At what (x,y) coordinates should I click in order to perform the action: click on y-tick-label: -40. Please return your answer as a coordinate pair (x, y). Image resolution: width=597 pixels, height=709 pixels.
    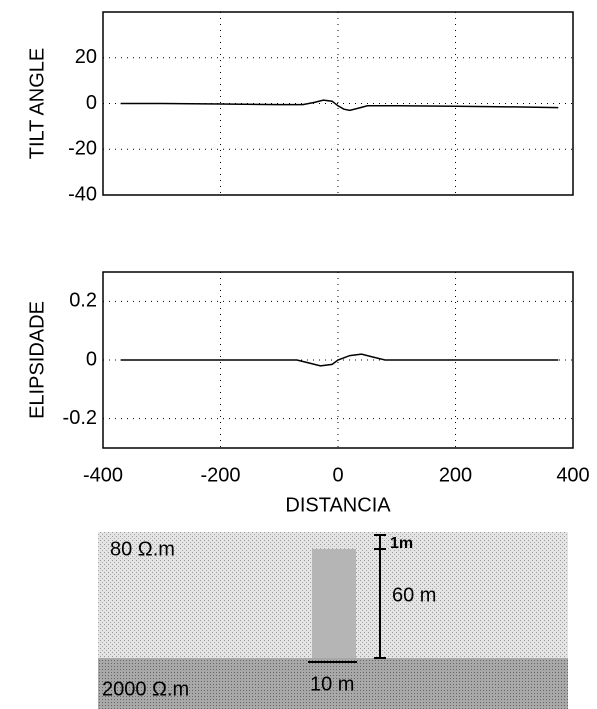
    Looking at the image, I should click on (82, 194).